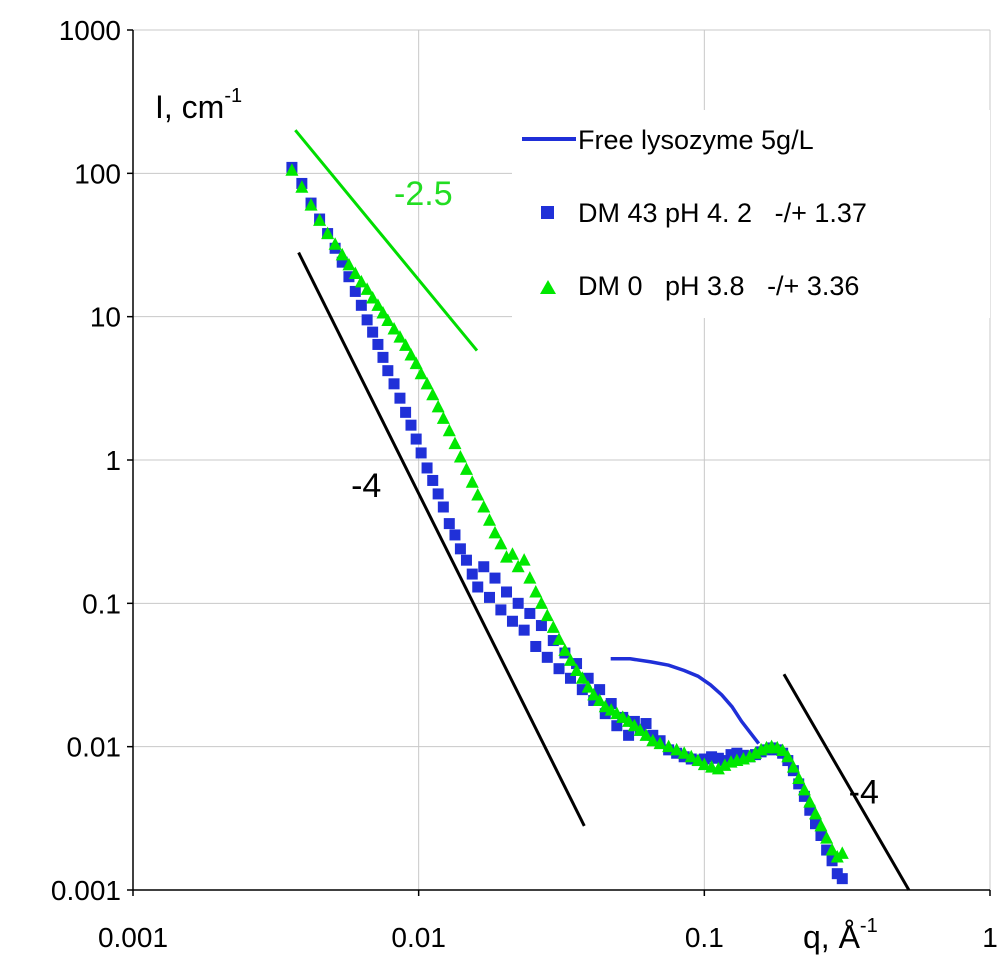 This screenshot has width=1000, height=963. Describe the element at coordinates (718, 286) in the screenshot. I see `legend-label-dm0: DM 0 pH 3.8 -/+ 3.36` at that location.